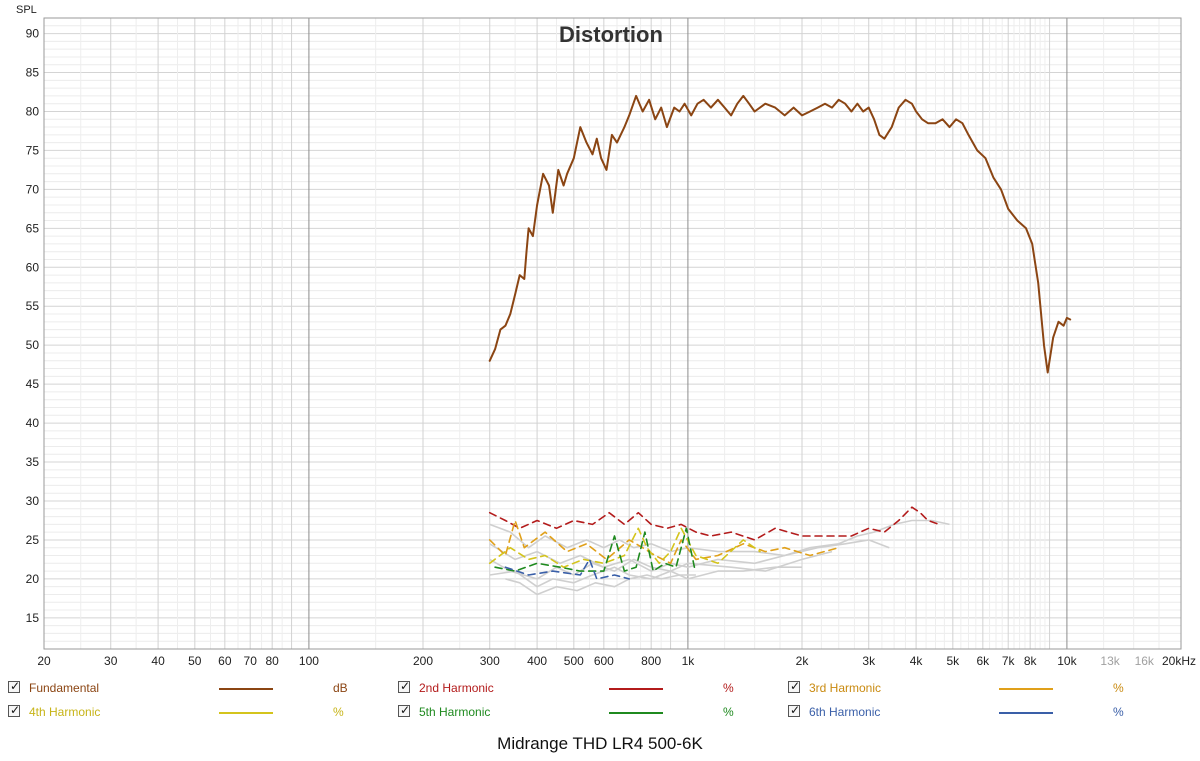  I want to click on x-tick-label: 60, so click(225, 661).